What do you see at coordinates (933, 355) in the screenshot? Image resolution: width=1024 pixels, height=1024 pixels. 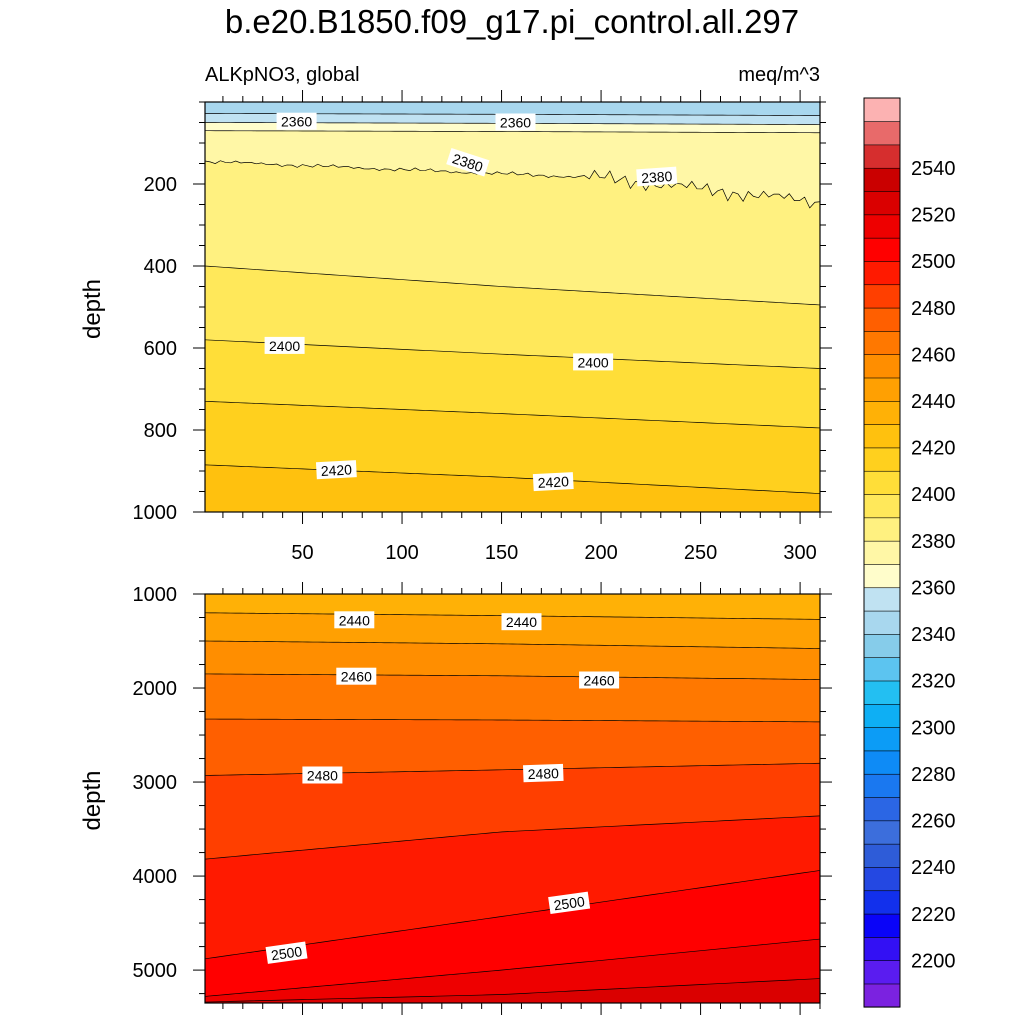 I see `colorbar-label: 2460` at bounding box center [933, 355].